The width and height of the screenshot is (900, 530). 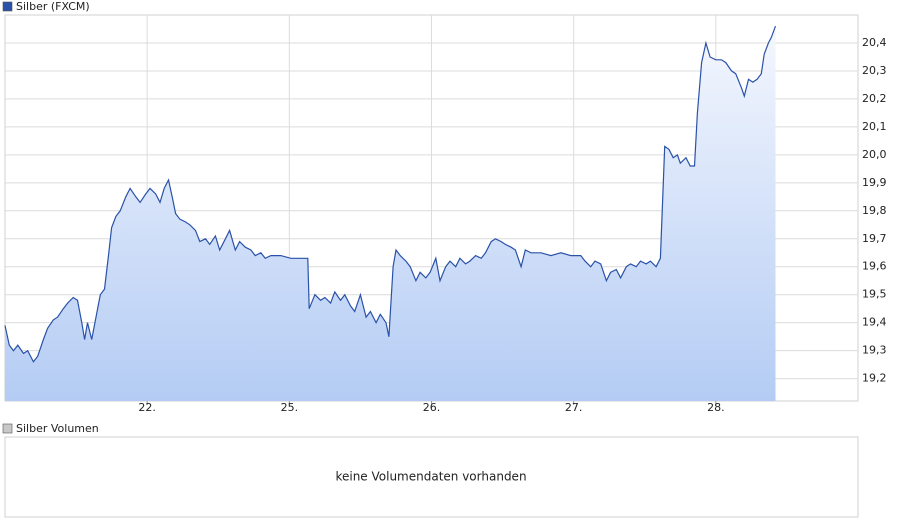 I want to click on volume-frame, so click(x=431, y=477).